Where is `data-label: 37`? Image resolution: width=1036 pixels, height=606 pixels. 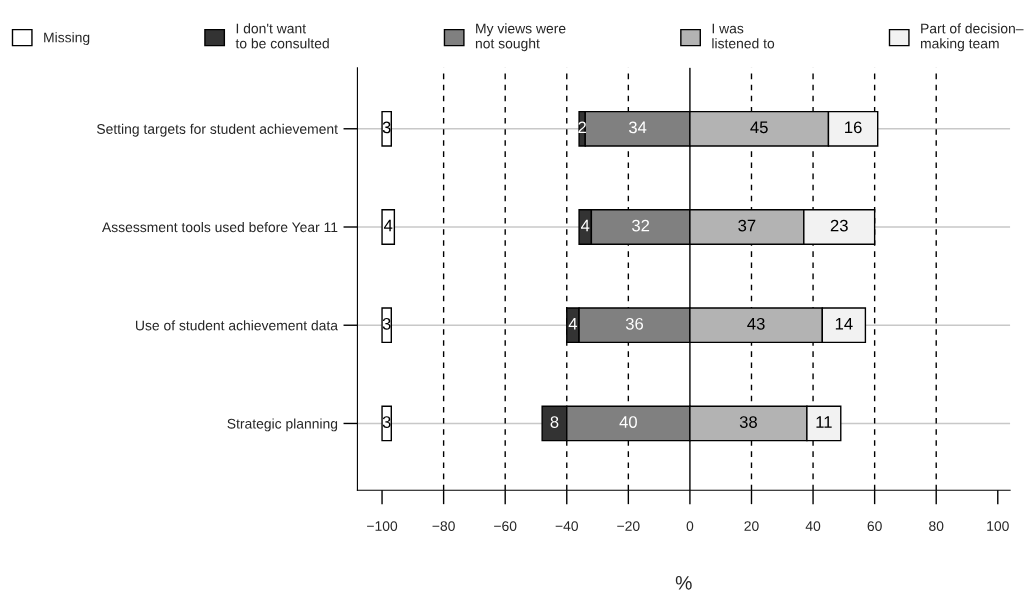 data-label: 37 is located at coordinates (747, 225).